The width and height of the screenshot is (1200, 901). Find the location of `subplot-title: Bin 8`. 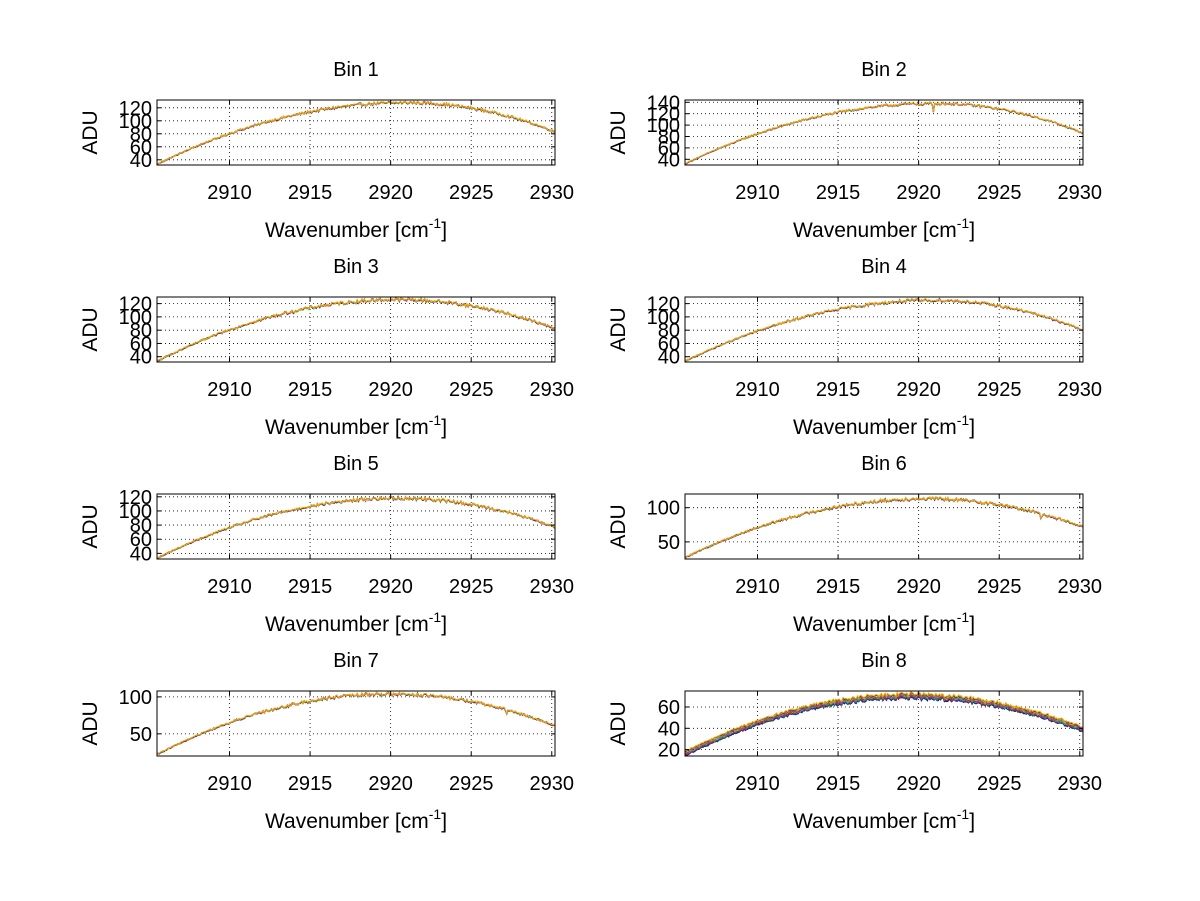

subplot-title: Bin 8 is located at coordinates (884, 661).